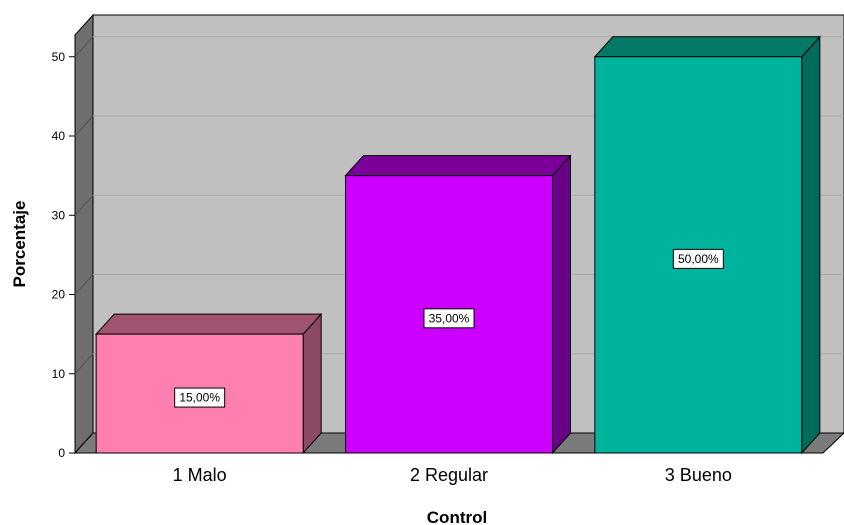  What do you see at coordinates (457, 516) in the screenshot?
I see `x-axis-title: Control` at bounding box center [457, 516].